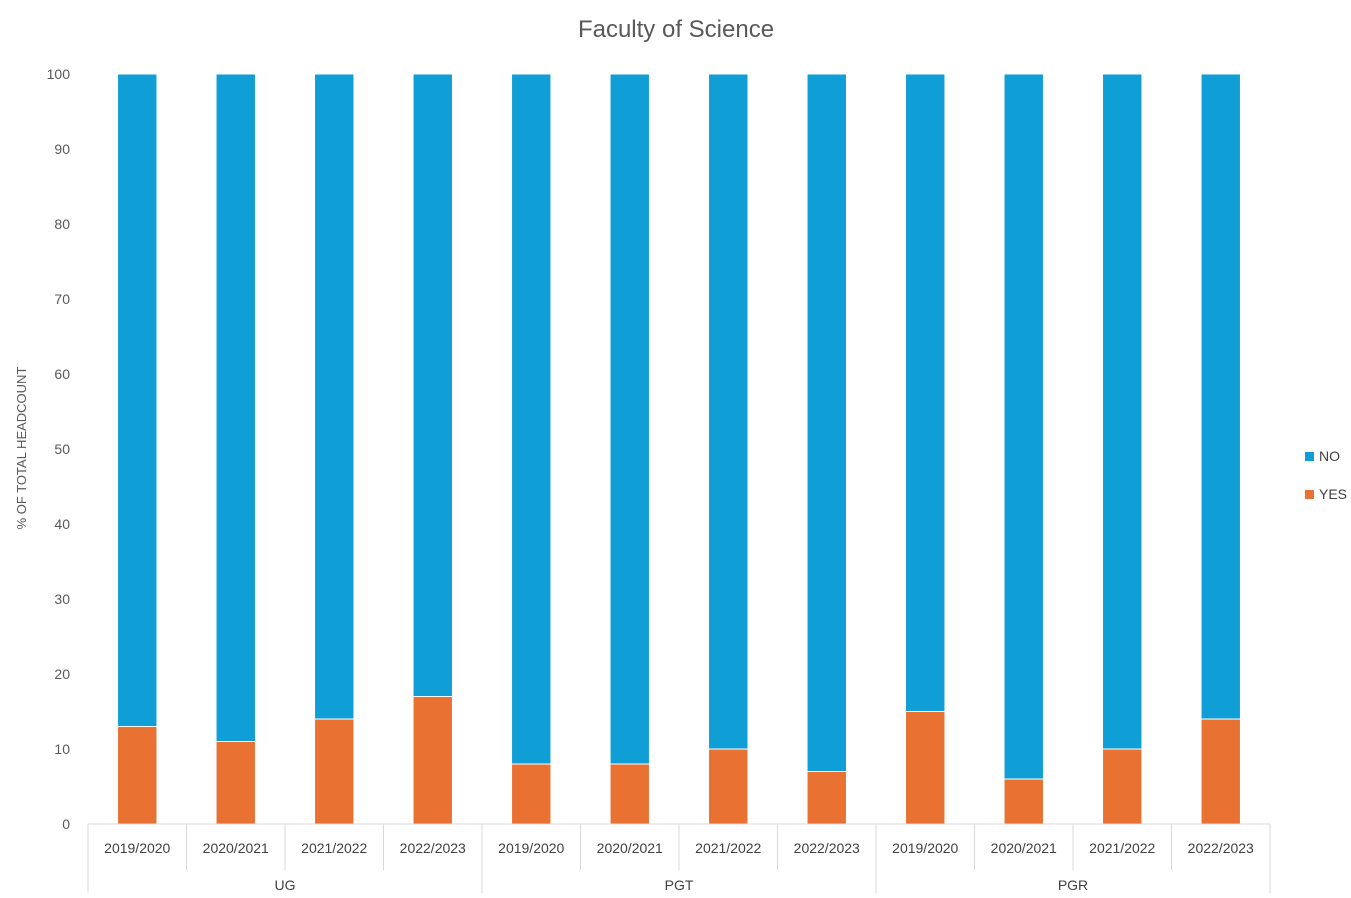 This screenshot has height=898, width=1351. Describe the element at coordinates (62, 449) in the screenshot. I see `y-tick-label: 50` at that location.